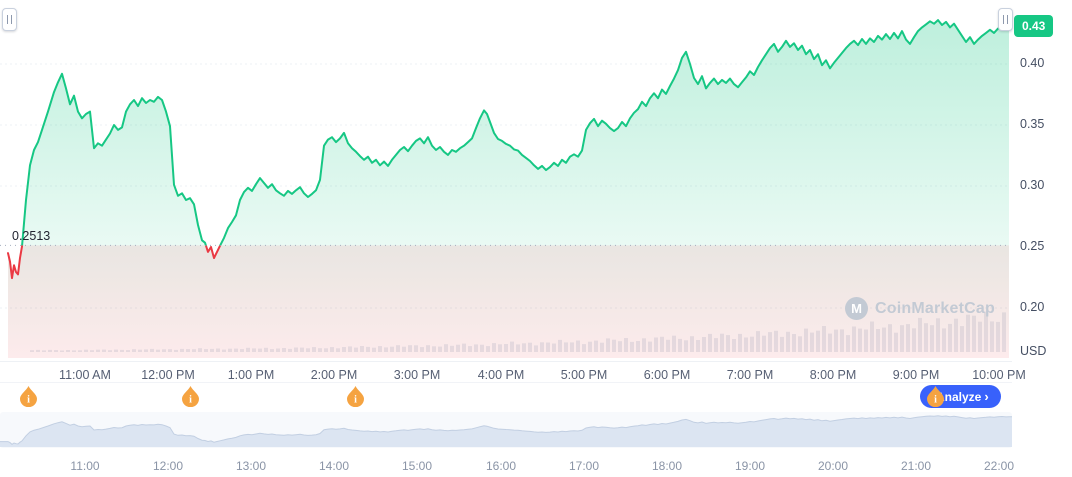 This screenshot has width=1072, height=477. I want to click on chevron-right-icon: ›, so click(986, 396).